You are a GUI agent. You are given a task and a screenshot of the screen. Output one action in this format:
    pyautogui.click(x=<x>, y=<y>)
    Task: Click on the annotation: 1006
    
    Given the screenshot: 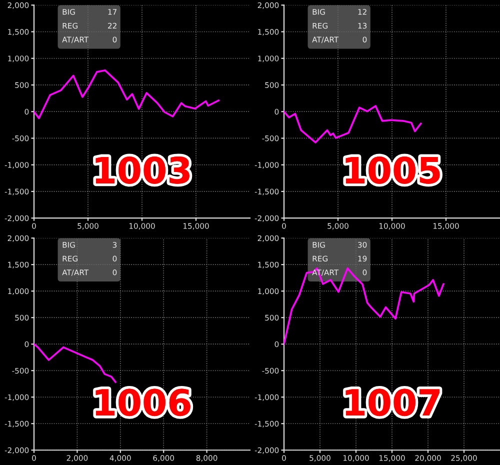 What is the action you would take?
    pyautogui.click(x=143, y=402)
    